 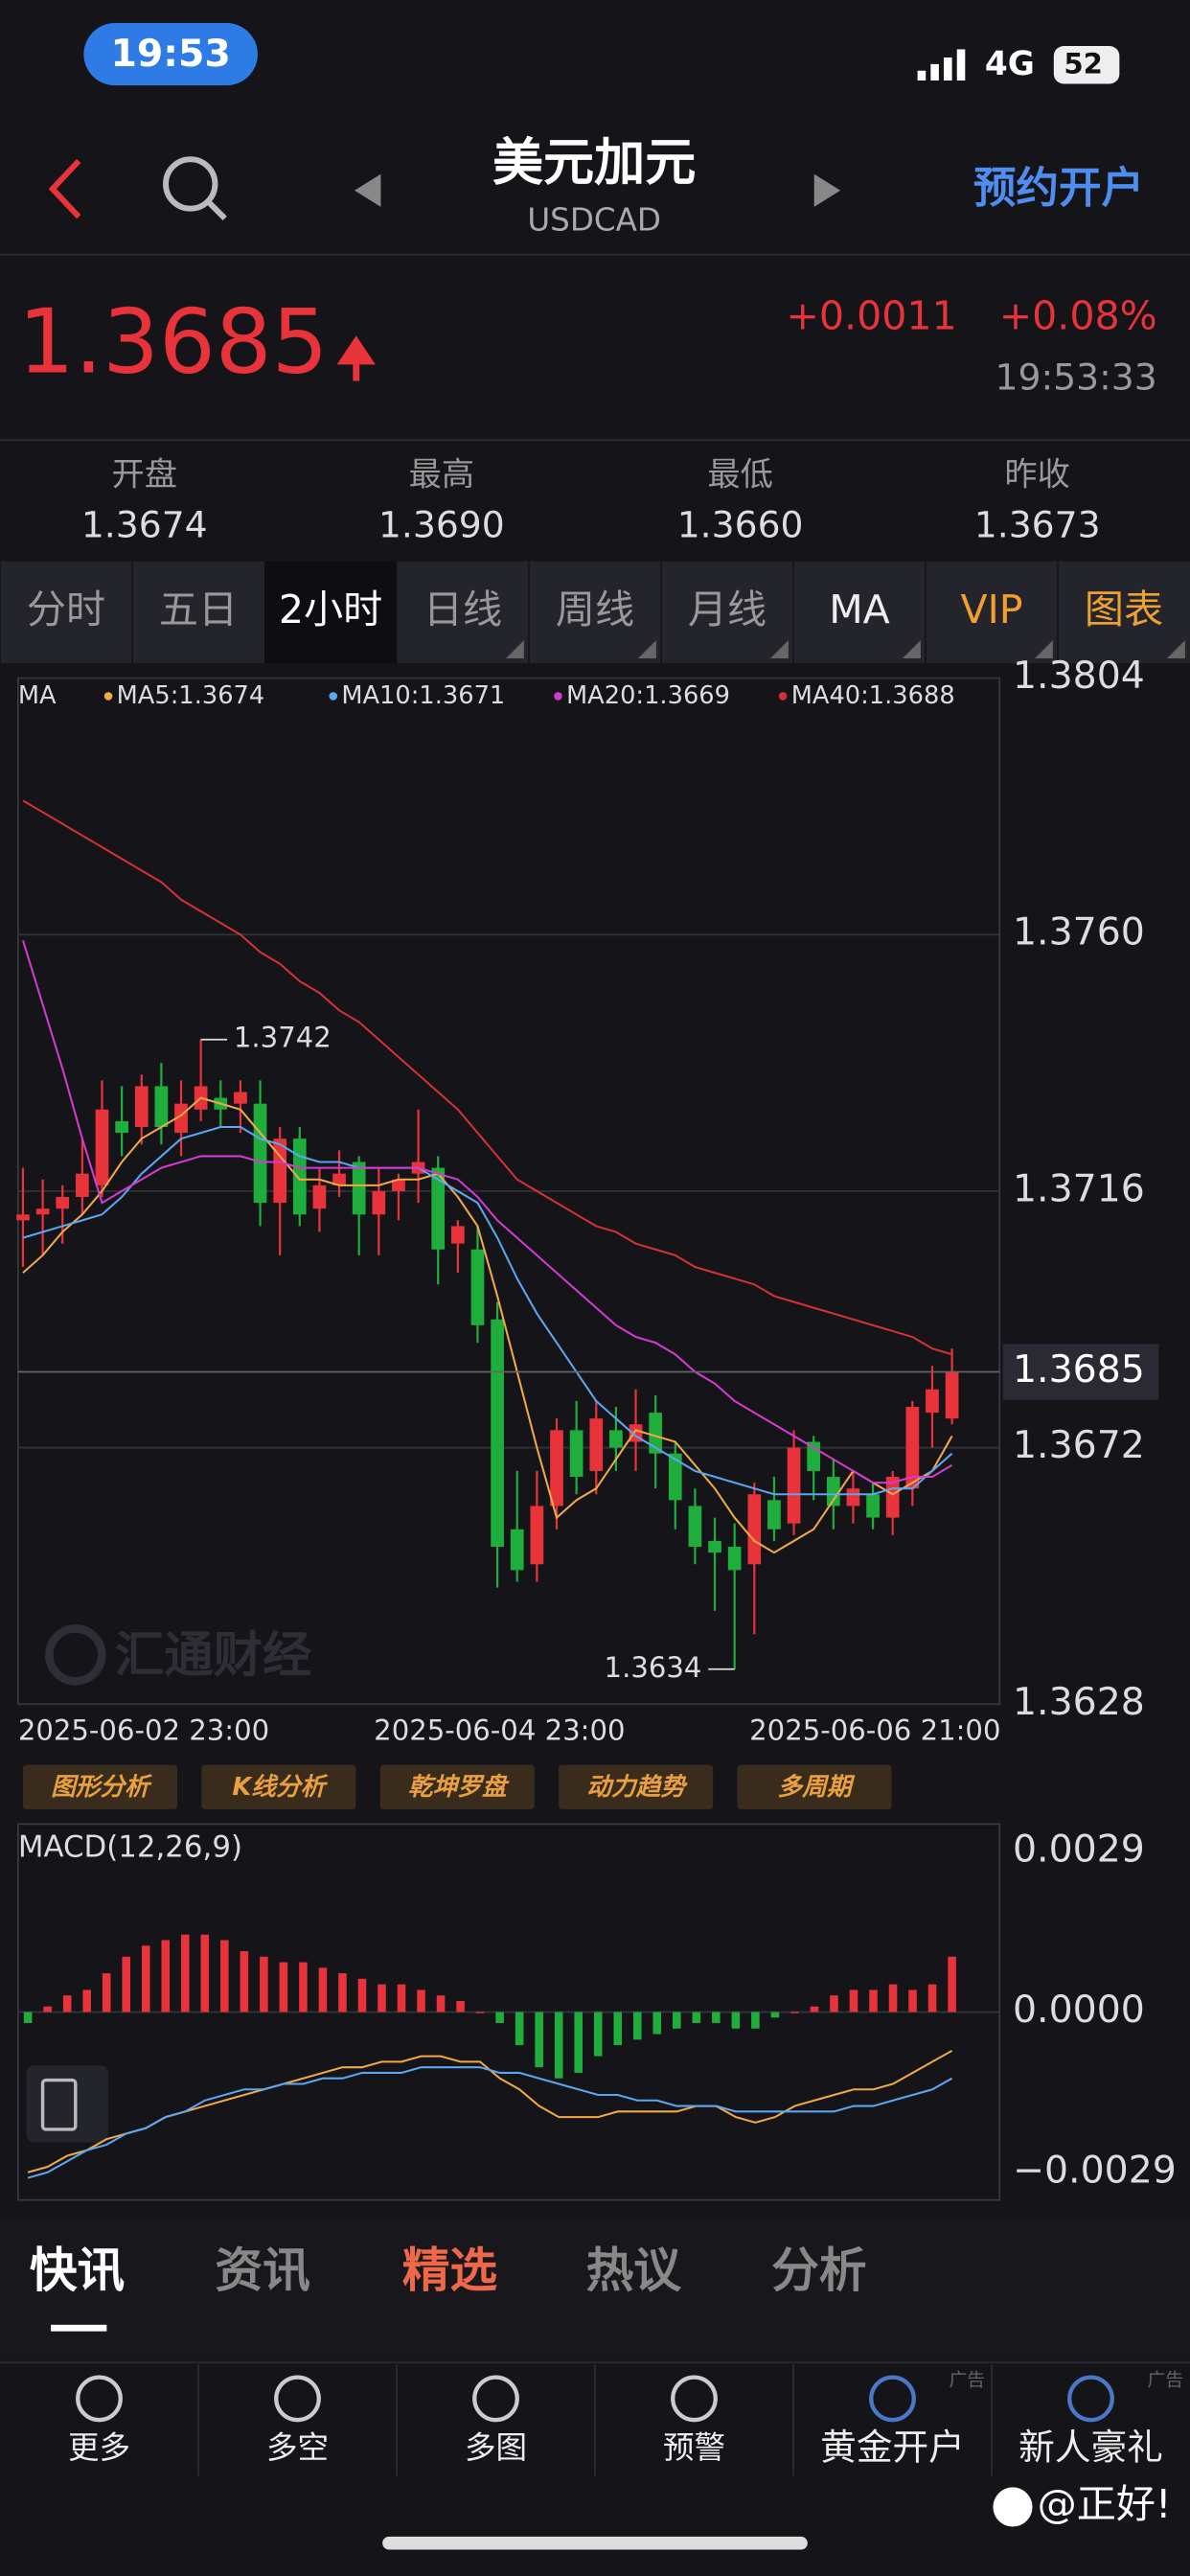 What do you see at coordinates (331, 609) in the screenshot?
I see `period-tab: 2小时` at bounding box center [331, 609].